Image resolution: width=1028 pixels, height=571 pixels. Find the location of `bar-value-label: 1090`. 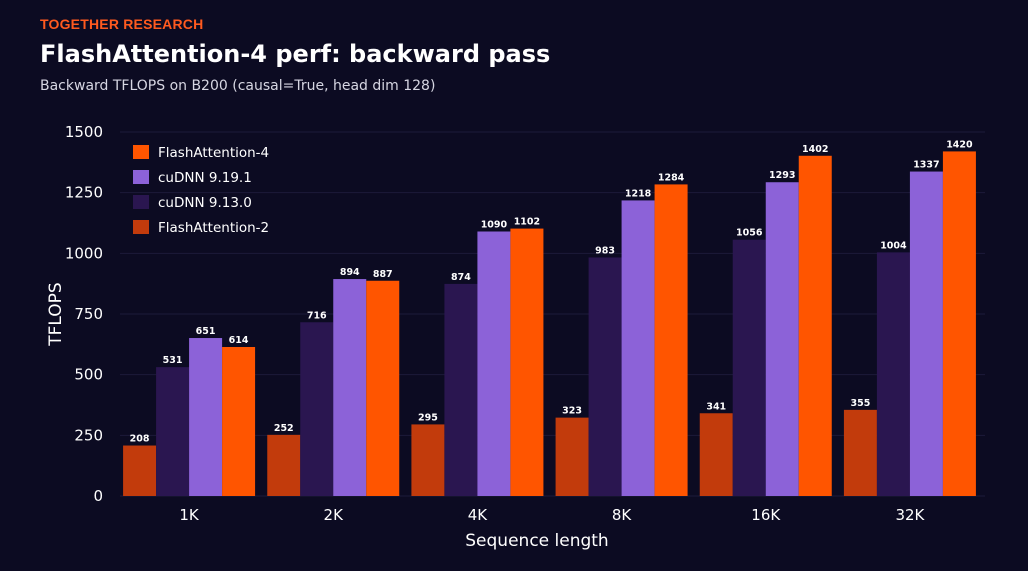

bar-value-label: 1090 is located at coordinates (494, 224).